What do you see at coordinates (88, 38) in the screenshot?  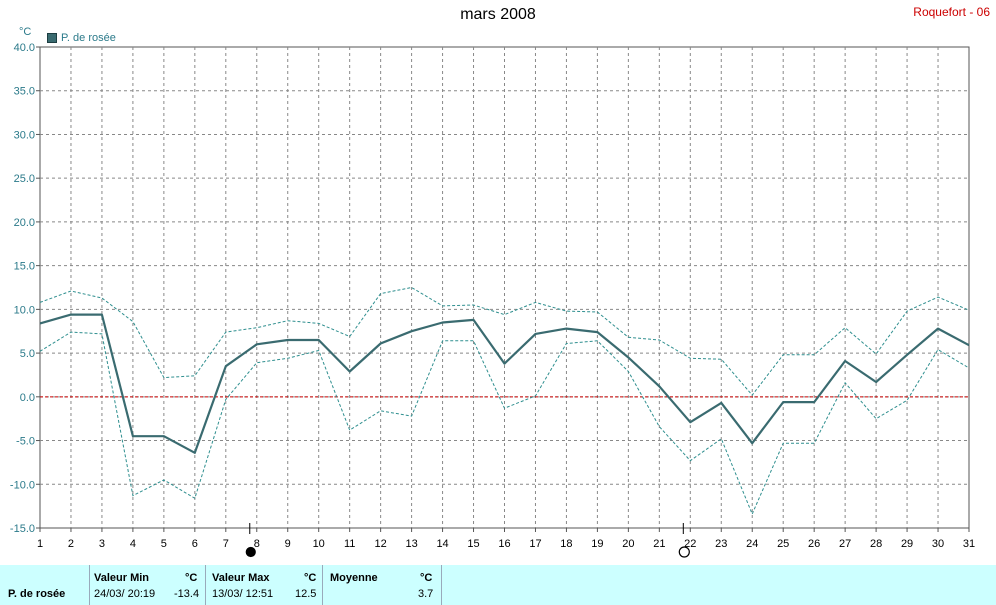 I see `legend-label: P. de rosée` at bounding box center [88, 38].